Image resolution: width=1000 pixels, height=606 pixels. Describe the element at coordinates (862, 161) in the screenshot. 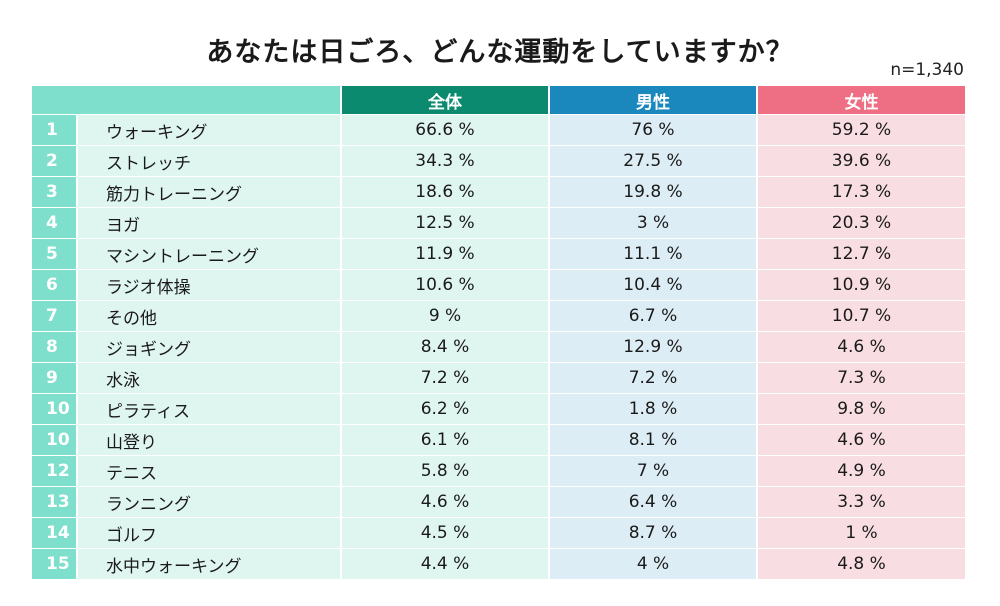

I see `value-female: 39.6 %` at that location.